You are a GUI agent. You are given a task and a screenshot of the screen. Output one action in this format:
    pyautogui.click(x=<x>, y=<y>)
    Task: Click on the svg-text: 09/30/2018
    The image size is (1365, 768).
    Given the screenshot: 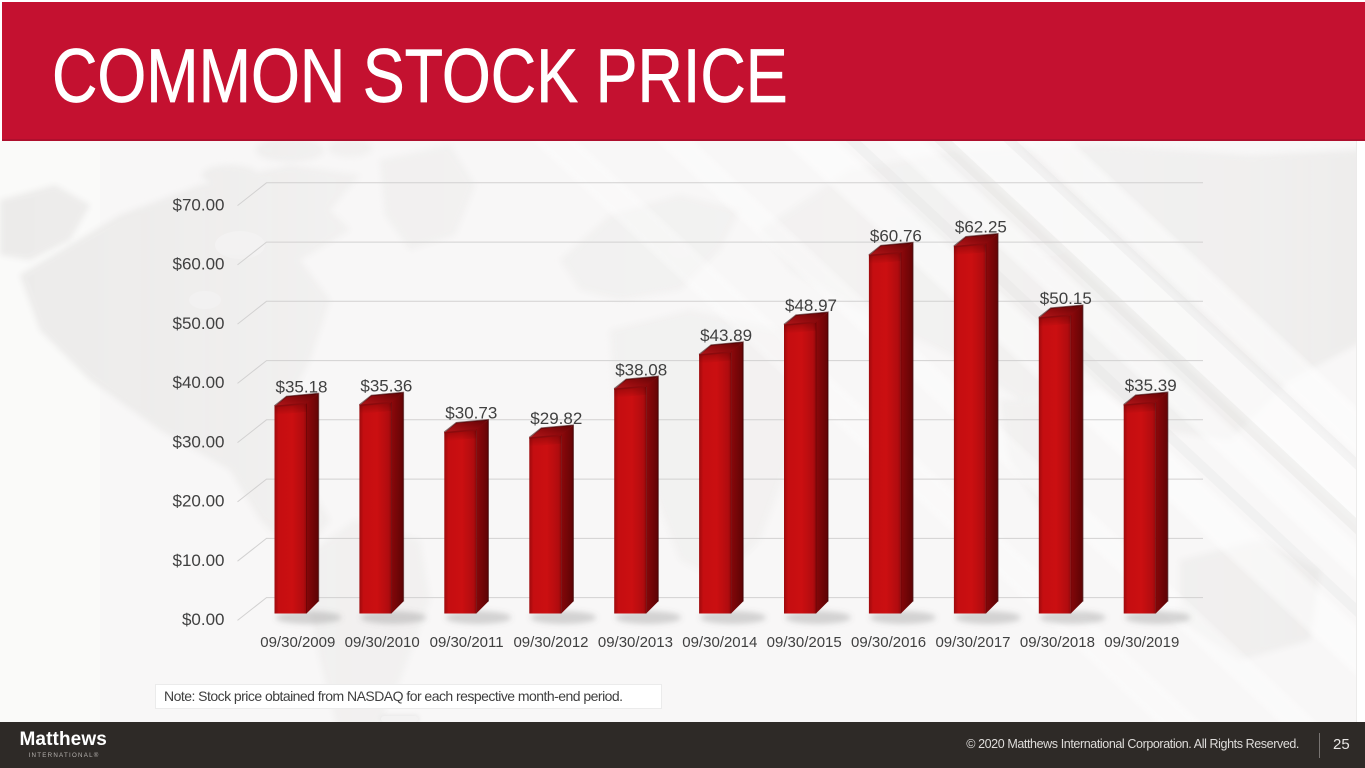 What is the action you would take?
    pyautogui.click(x=1057, y=642)
    